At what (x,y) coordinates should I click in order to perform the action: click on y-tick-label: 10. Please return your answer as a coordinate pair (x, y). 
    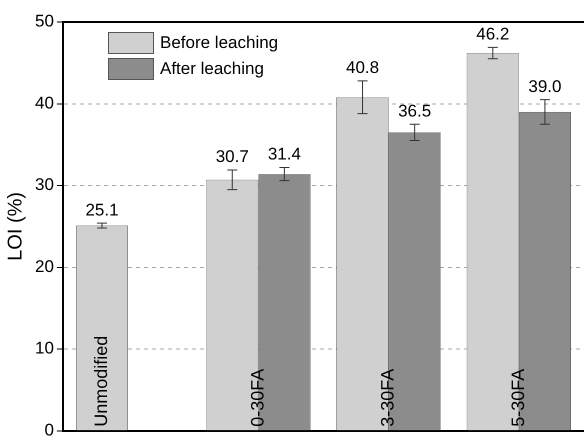
    Looking at the image, I should click on (44, 348).